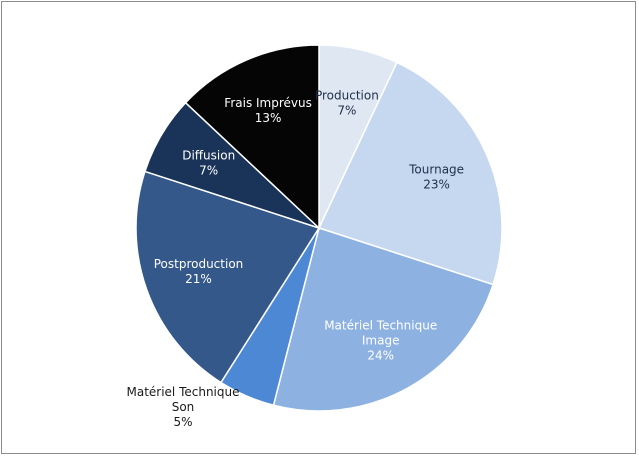 The height and width of the screenshot is (457, 639). I want to click on slice-value-label: 13%, so click(268, 118).